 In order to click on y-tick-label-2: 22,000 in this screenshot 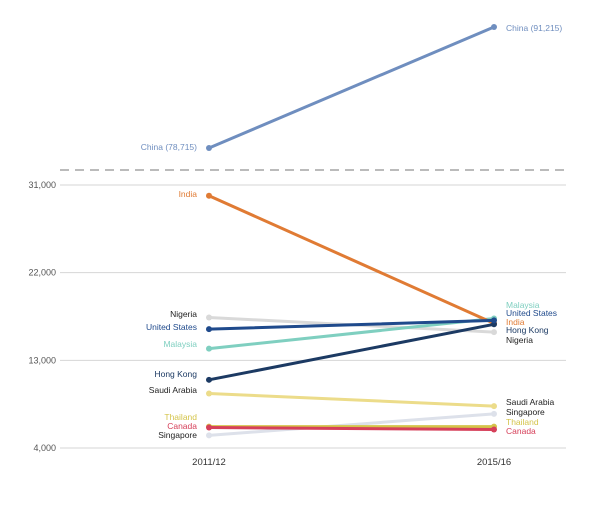, I will do `click(42, 273)`.